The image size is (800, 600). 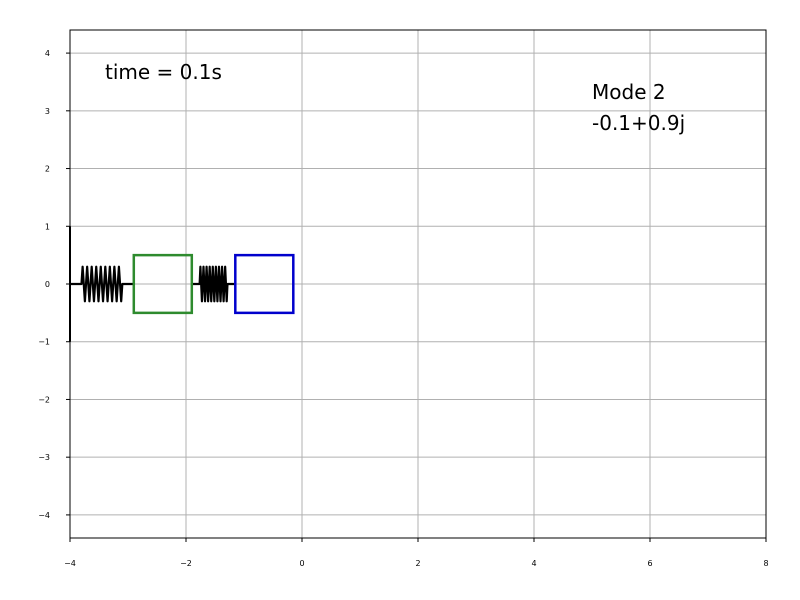 I want to click on y-tick-label: −4, so click(x=44, y=515).